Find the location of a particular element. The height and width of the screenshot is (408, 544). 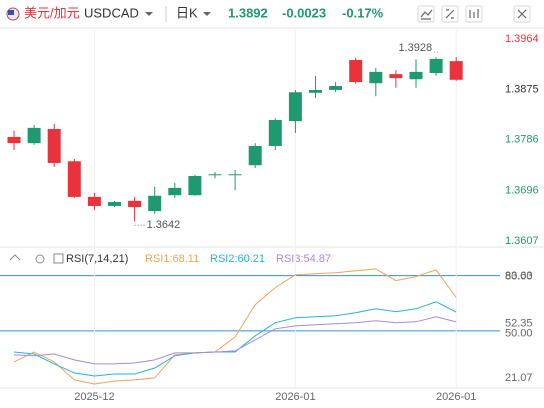

flag-icon is located at coordinates (11, 12).